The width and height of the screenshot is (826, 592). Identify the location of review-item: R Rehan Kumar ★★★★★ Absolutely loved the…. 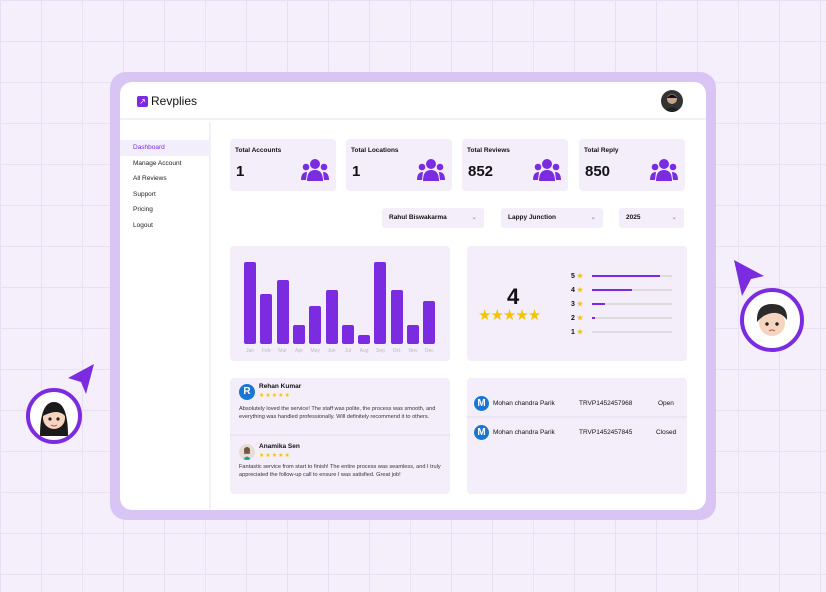
(340, 407).